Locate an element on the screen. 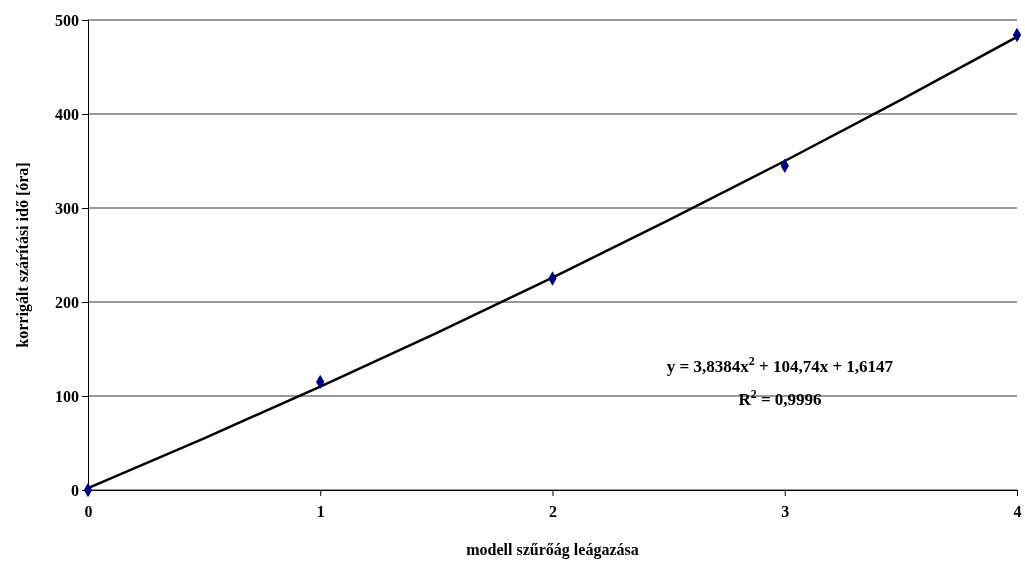 Image resolution: width=1025 pixels, height=566 pixels. x-tick-label: 0 is located at coordinates (88, 511).